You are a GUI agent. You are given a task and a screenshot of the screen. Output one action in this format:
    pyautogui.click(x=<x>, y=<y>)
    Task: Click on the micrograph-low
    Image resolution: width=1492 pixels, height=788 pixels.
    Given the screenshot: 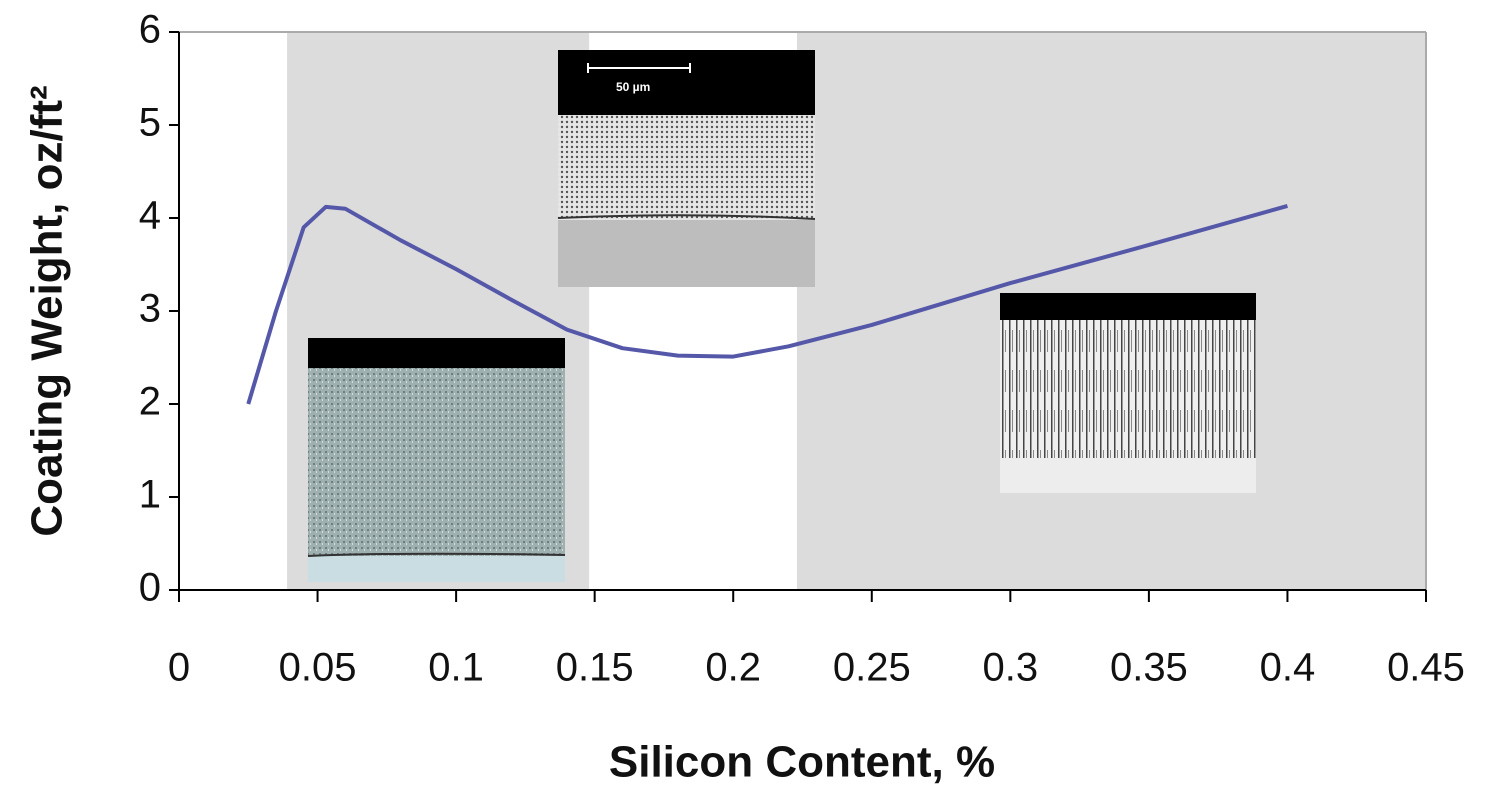 What is the action you would take?
    pyautogui.click(x=436, y=460)
    